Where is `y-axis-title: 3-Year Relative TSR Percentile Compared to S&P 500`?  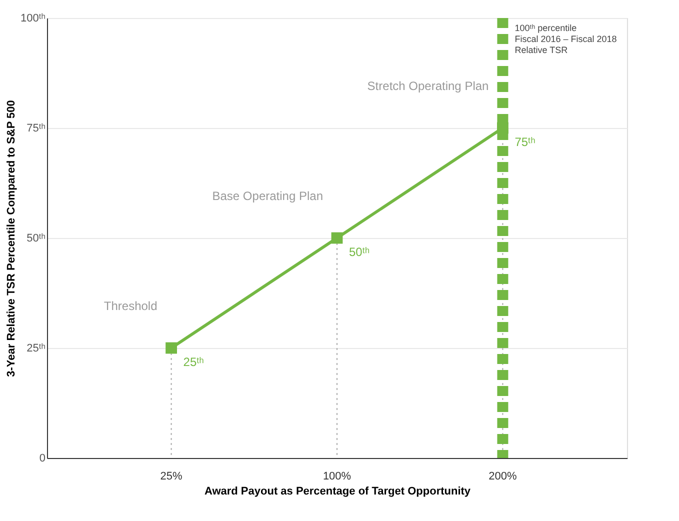
y-axis-title: 3-Year Relative TSR Percentile Compared to S&P 500 is located at coordinates (12, 238).